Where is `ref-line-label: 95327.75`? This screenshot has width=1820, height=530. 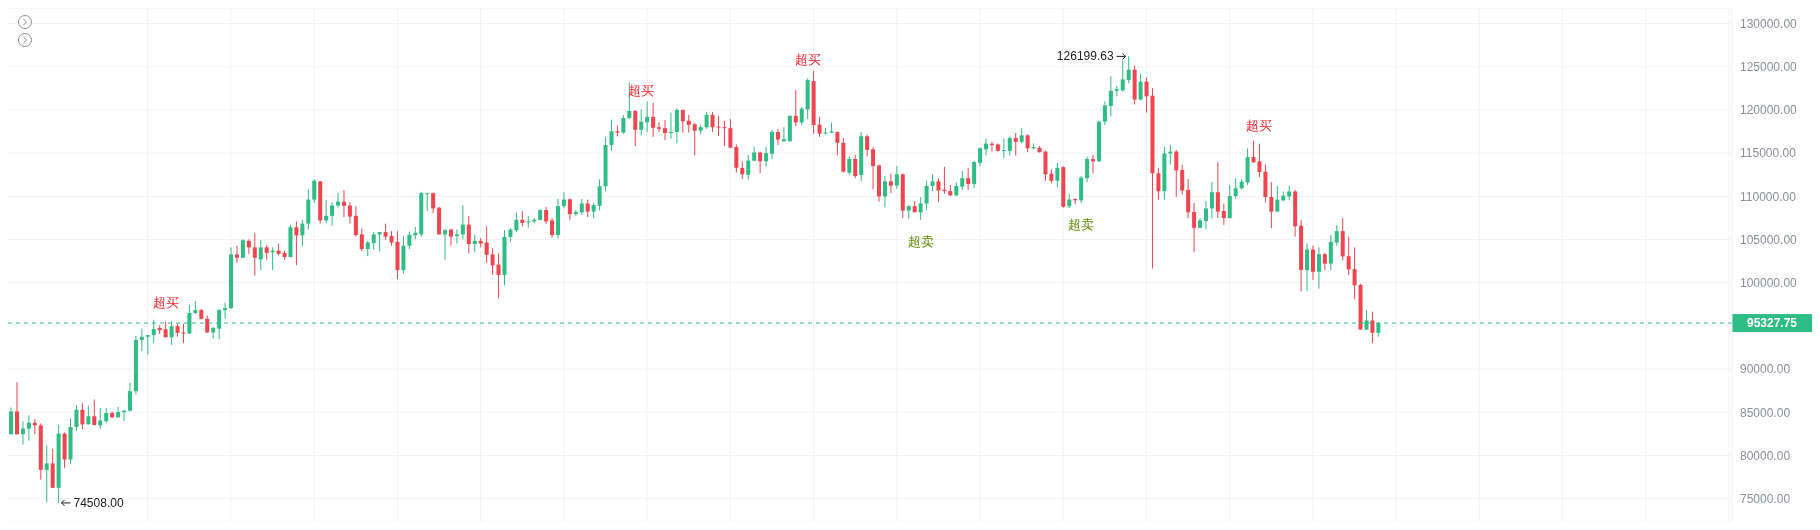 ref-line-label: 95327.75 is located at coordinates (1772, 323).